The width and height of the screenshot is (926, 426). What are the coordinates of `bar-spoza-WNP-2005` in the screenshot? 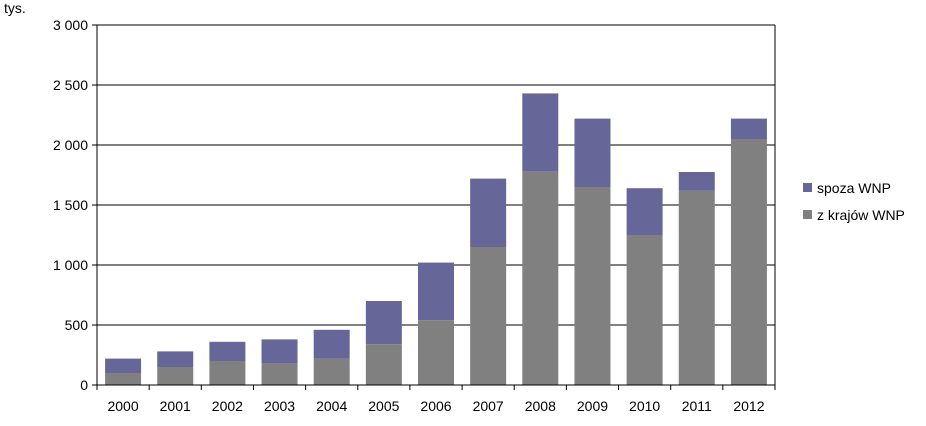 It's located at (383, 323).